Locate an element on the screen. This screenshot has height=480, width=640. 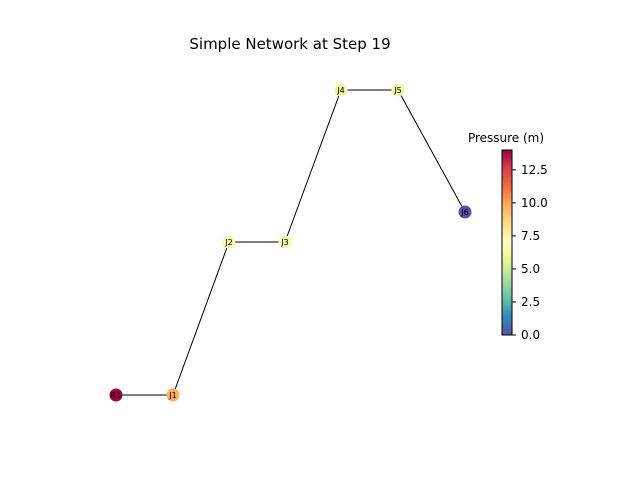
colorbar-tick-label: 2.5 is located at coordinates (530, 302).